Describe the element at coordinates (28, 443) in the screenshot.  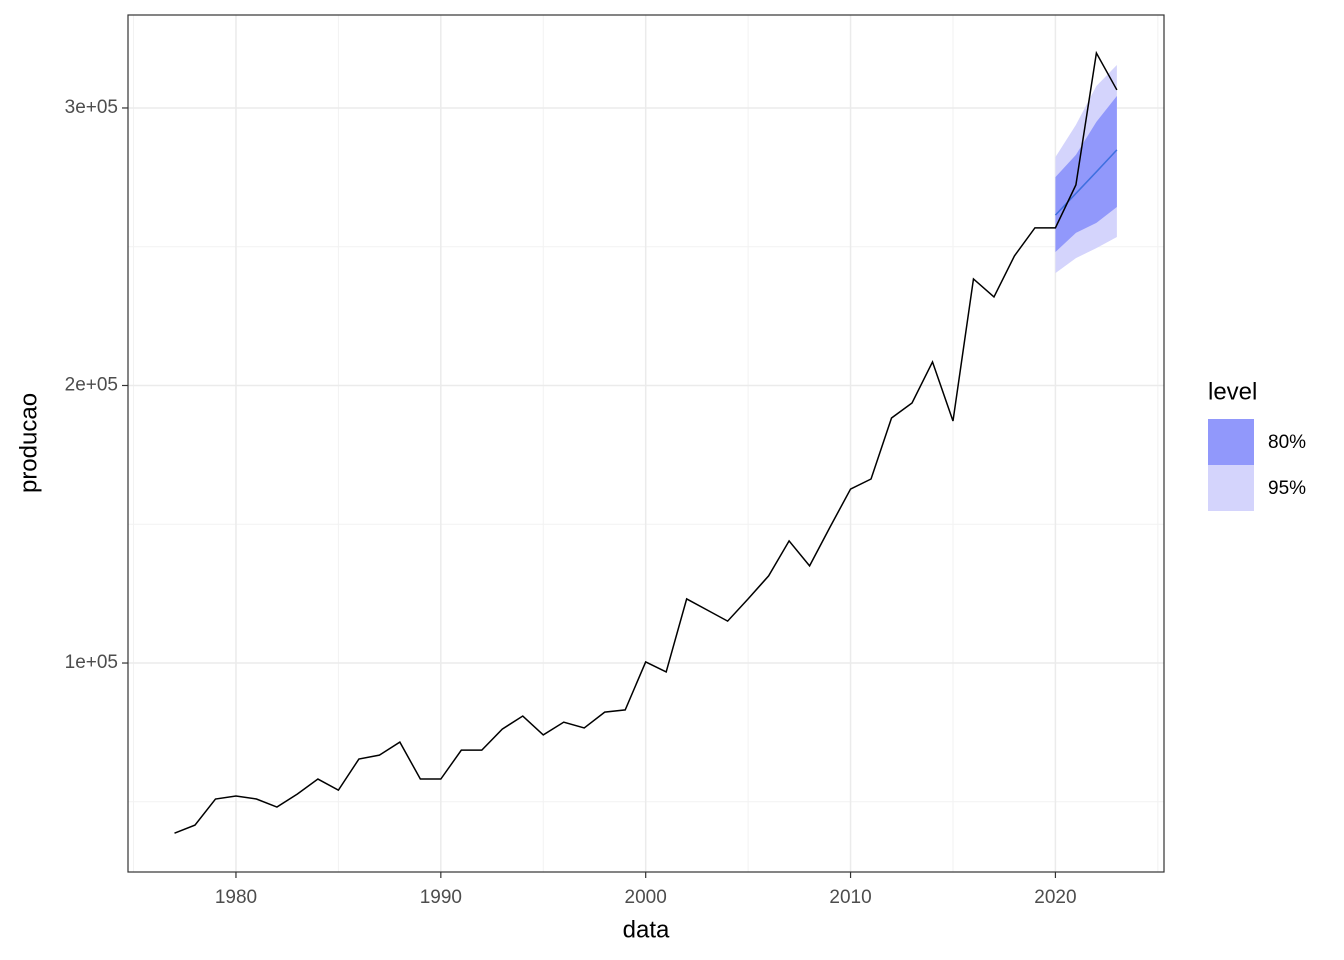
I see `y-axis-label: producao` at that location.